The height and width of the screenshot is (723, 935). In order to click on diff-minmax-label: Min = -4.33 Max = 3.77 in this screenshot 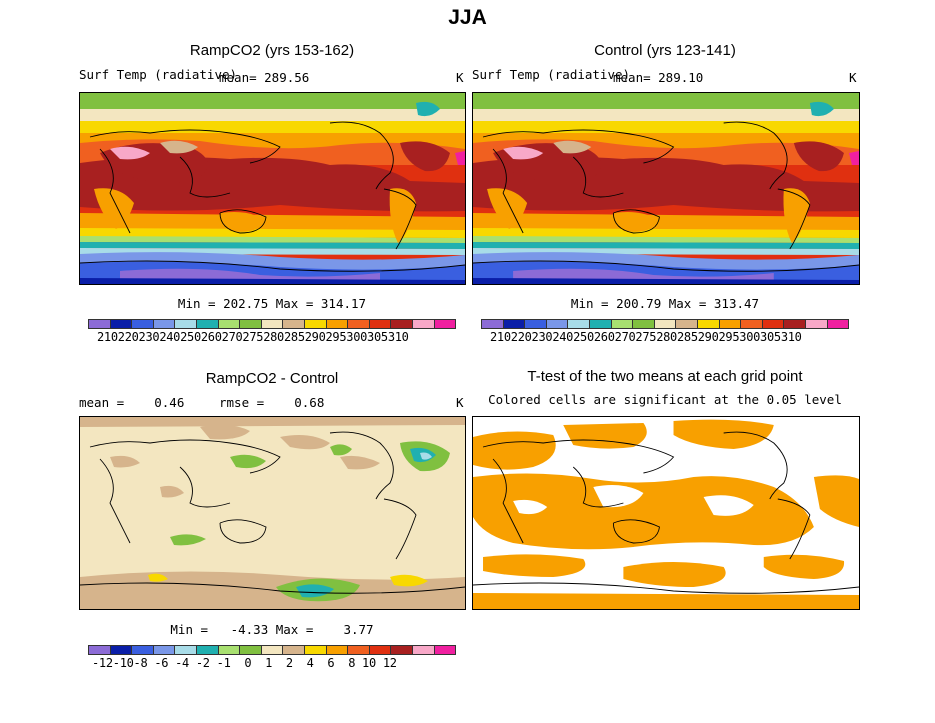, I will do `click(272, 629)`.